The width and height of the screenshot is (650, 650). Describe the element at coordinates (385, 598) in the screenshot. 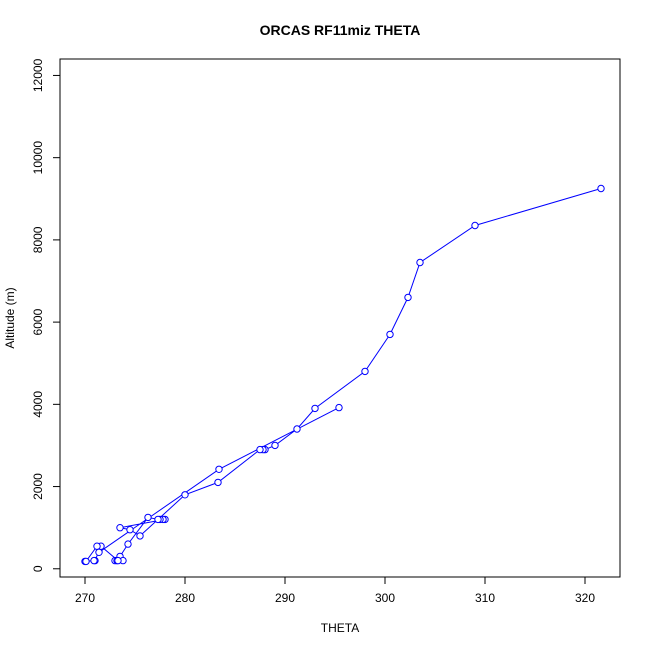

I see `x-tick-label: 300` at that location.